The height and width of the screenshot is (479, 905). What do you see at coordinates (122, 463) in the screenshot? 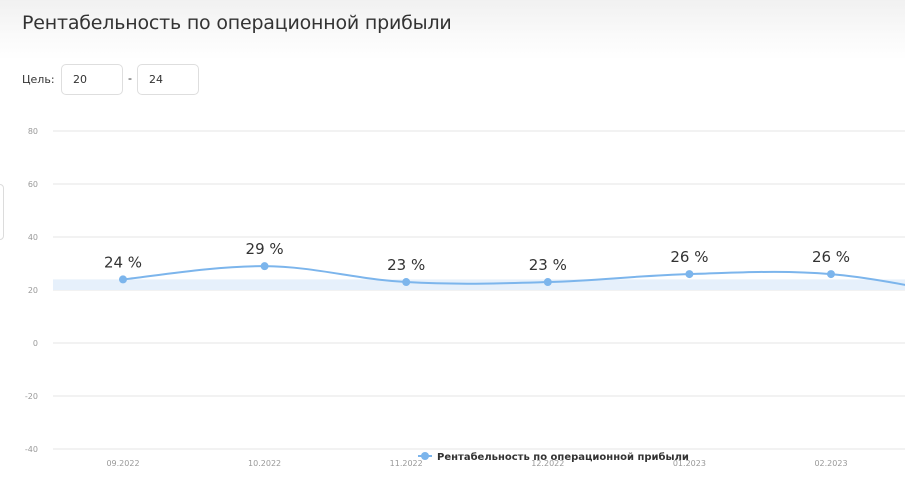
I see `x-tick-label: 09.2022` at bounding box center [122, 463].